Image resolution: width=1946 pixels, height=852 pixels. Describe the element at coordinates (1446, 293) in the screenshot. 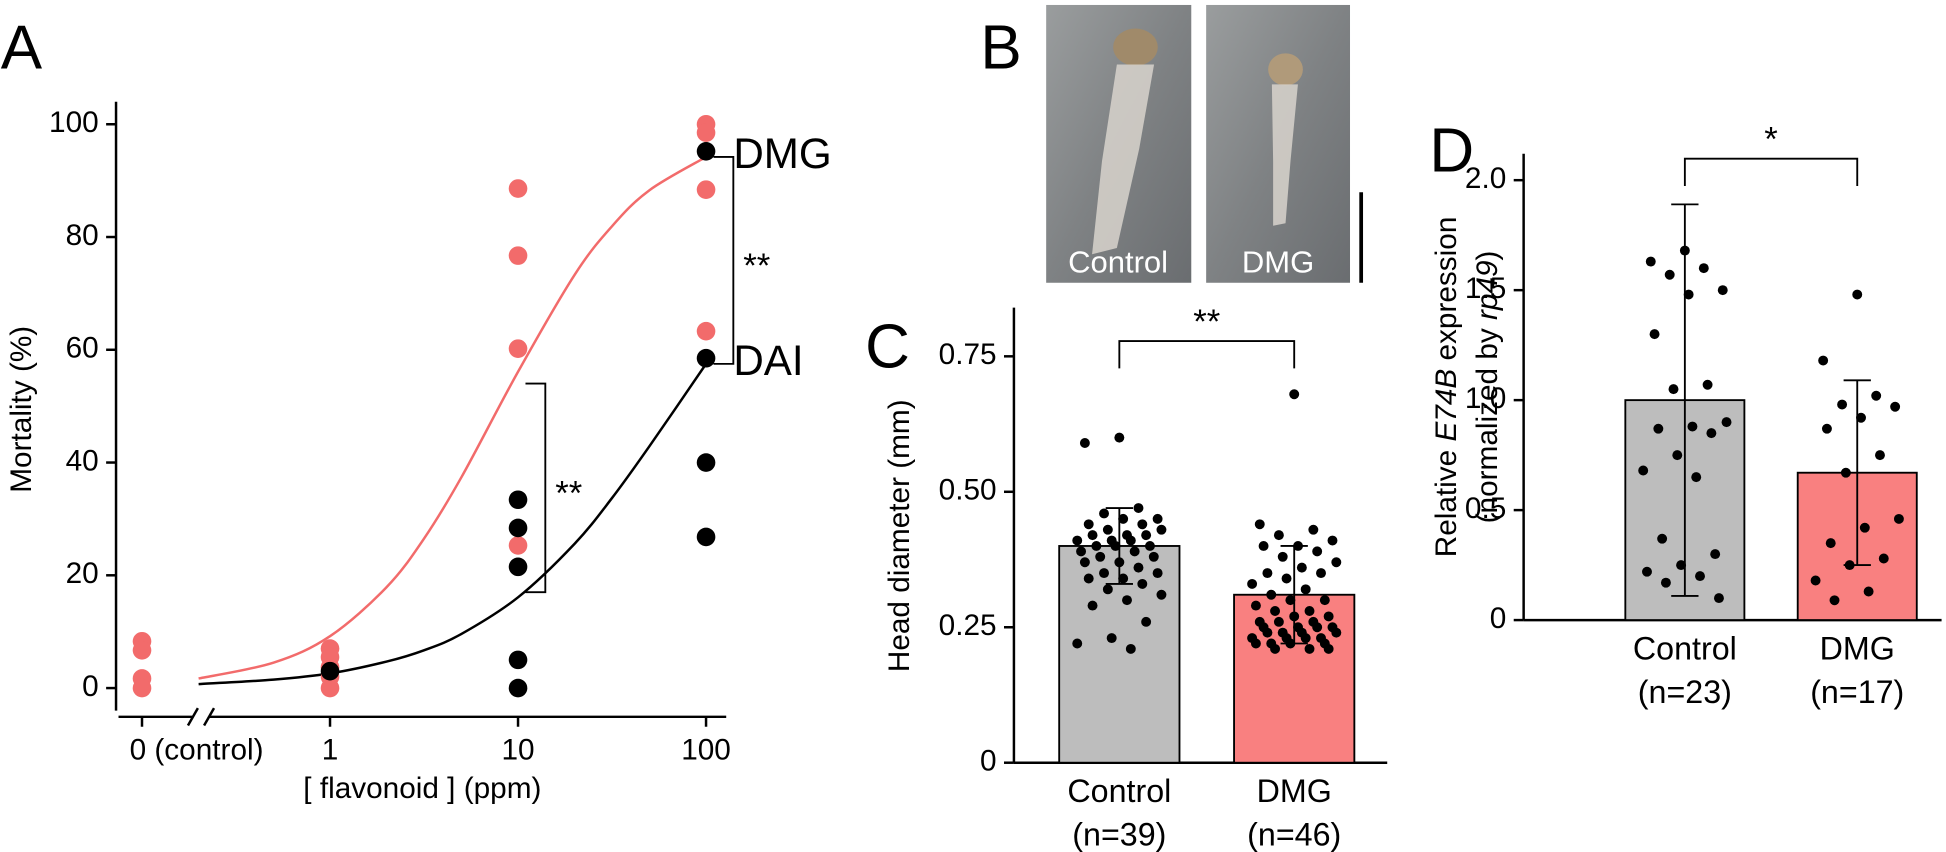

I see `y-axis-label-part: expression` at that location.